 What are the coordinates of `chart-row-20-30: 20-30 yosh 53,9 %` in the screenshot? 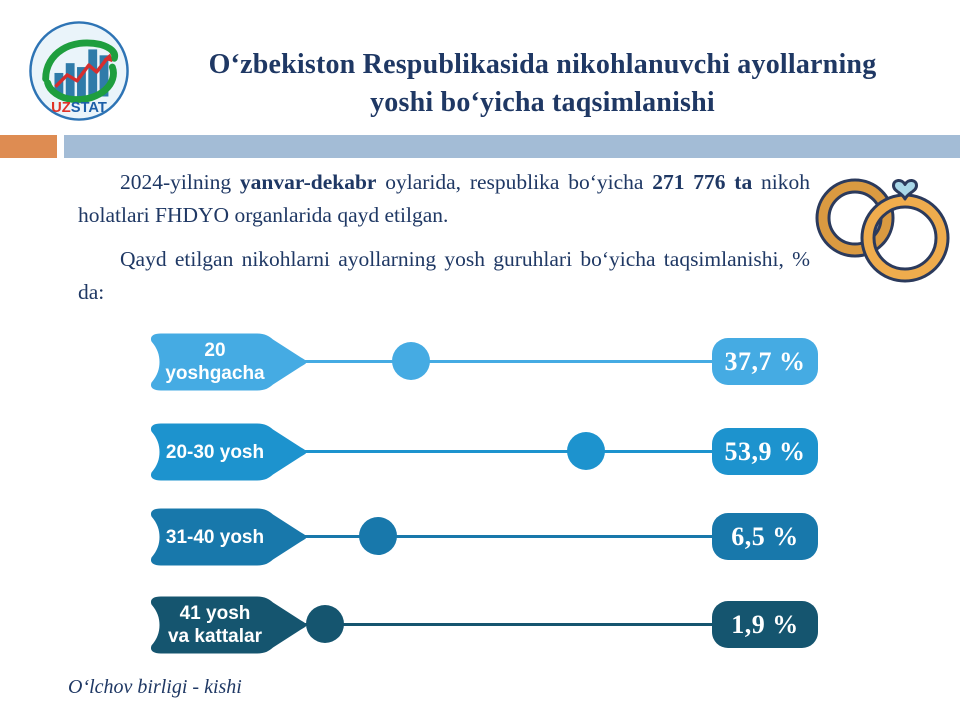 It's located at (486, 452).